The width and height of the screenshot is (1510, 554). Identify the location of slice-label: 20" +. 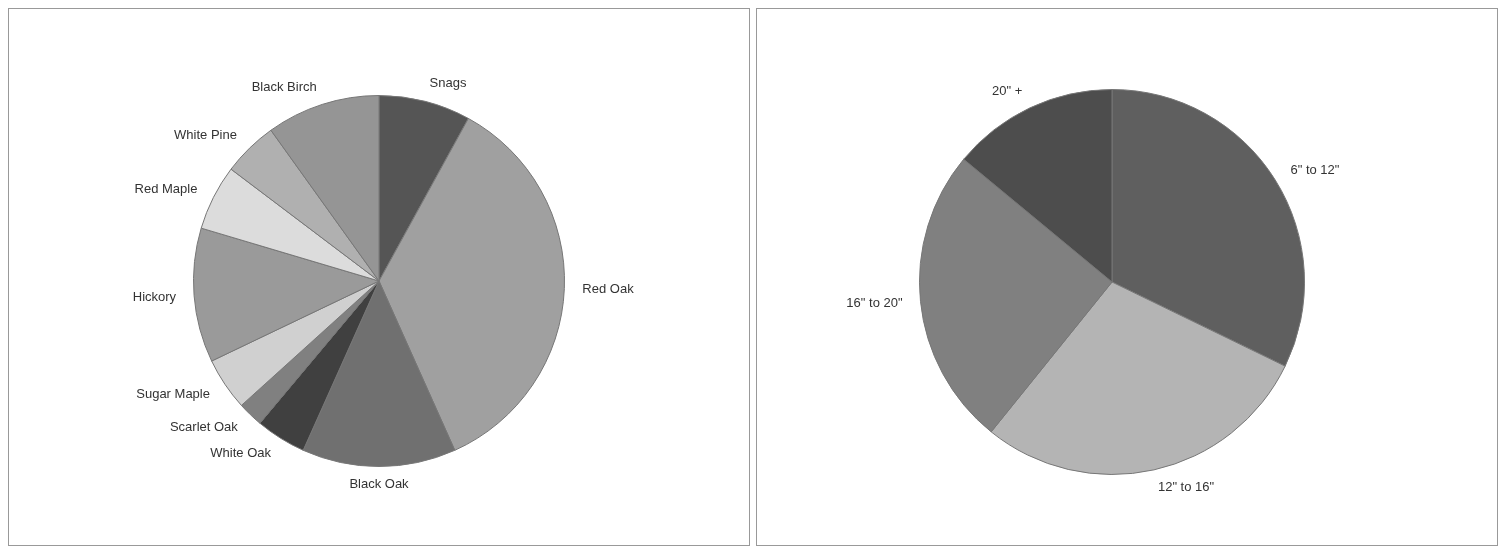
(1007, 91).